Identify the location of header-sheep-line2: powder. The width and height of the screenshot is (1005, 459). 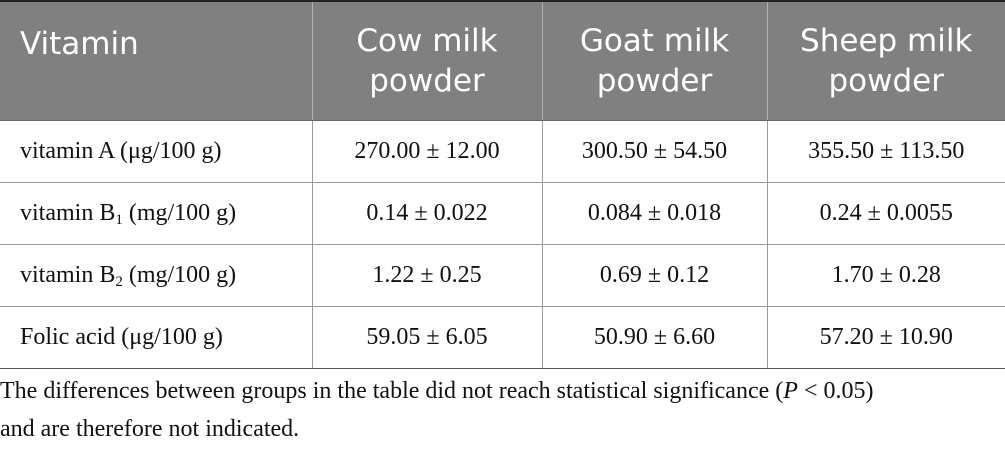
(886, 81).